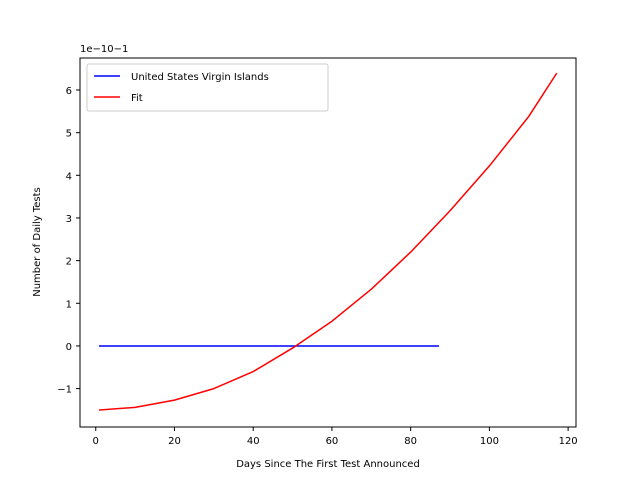 This screenshot has width=640, height=480. Describe the element at coordinates (69, 176) in the screenshot. I see `y-tick-label: 4` at that location.